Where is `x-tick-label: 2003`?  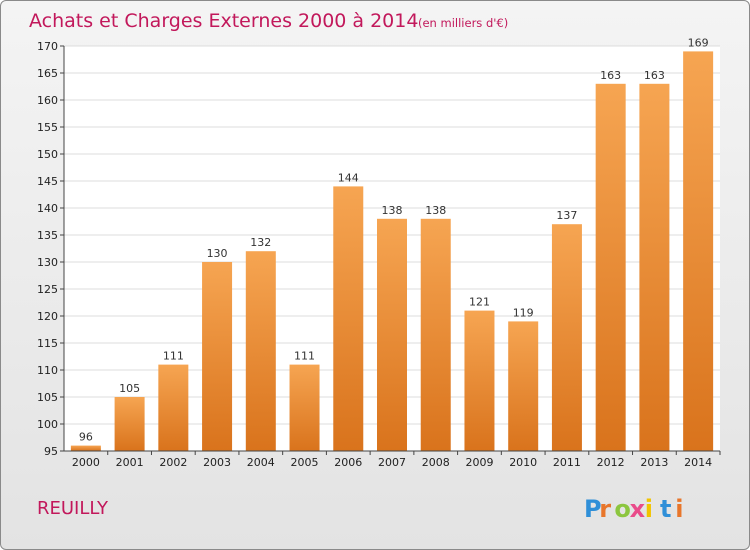
x-tick-label: 2003 is located at coordinates (217, 462).